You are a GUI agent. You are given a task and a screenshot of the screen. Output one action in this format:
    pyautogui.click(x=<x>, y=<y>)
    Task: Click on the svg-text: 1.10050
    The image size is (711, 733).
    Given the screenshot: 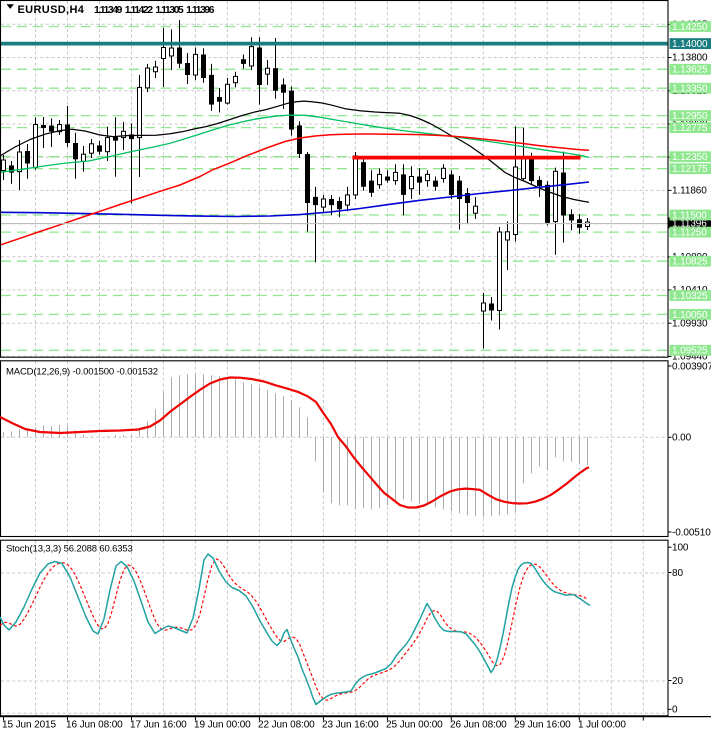 What is the action you would take?
    pyautogui.click(x=690, y=315)
    